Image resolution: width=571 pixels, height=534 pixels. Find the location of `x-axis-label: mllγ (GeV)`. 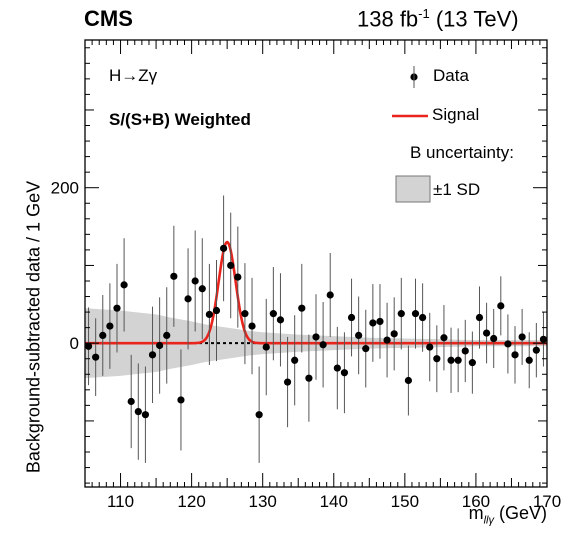

x-axis-label: mllγ (GeV) is located at coordinates (508, 515).